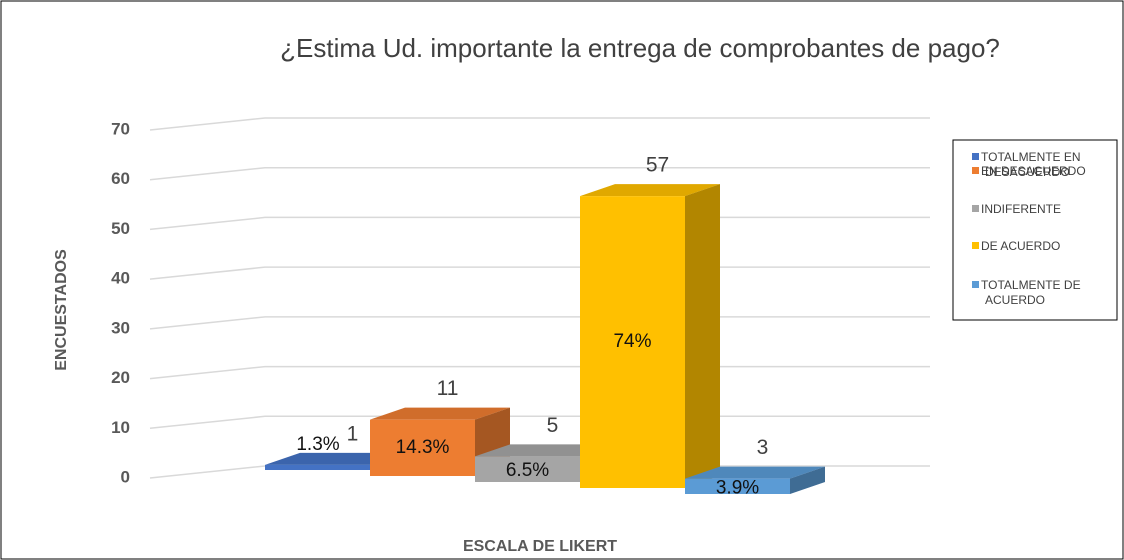 The width and height of the screenshot is (1124, 560). I want to click on value-label: 3, so click(763, 447).